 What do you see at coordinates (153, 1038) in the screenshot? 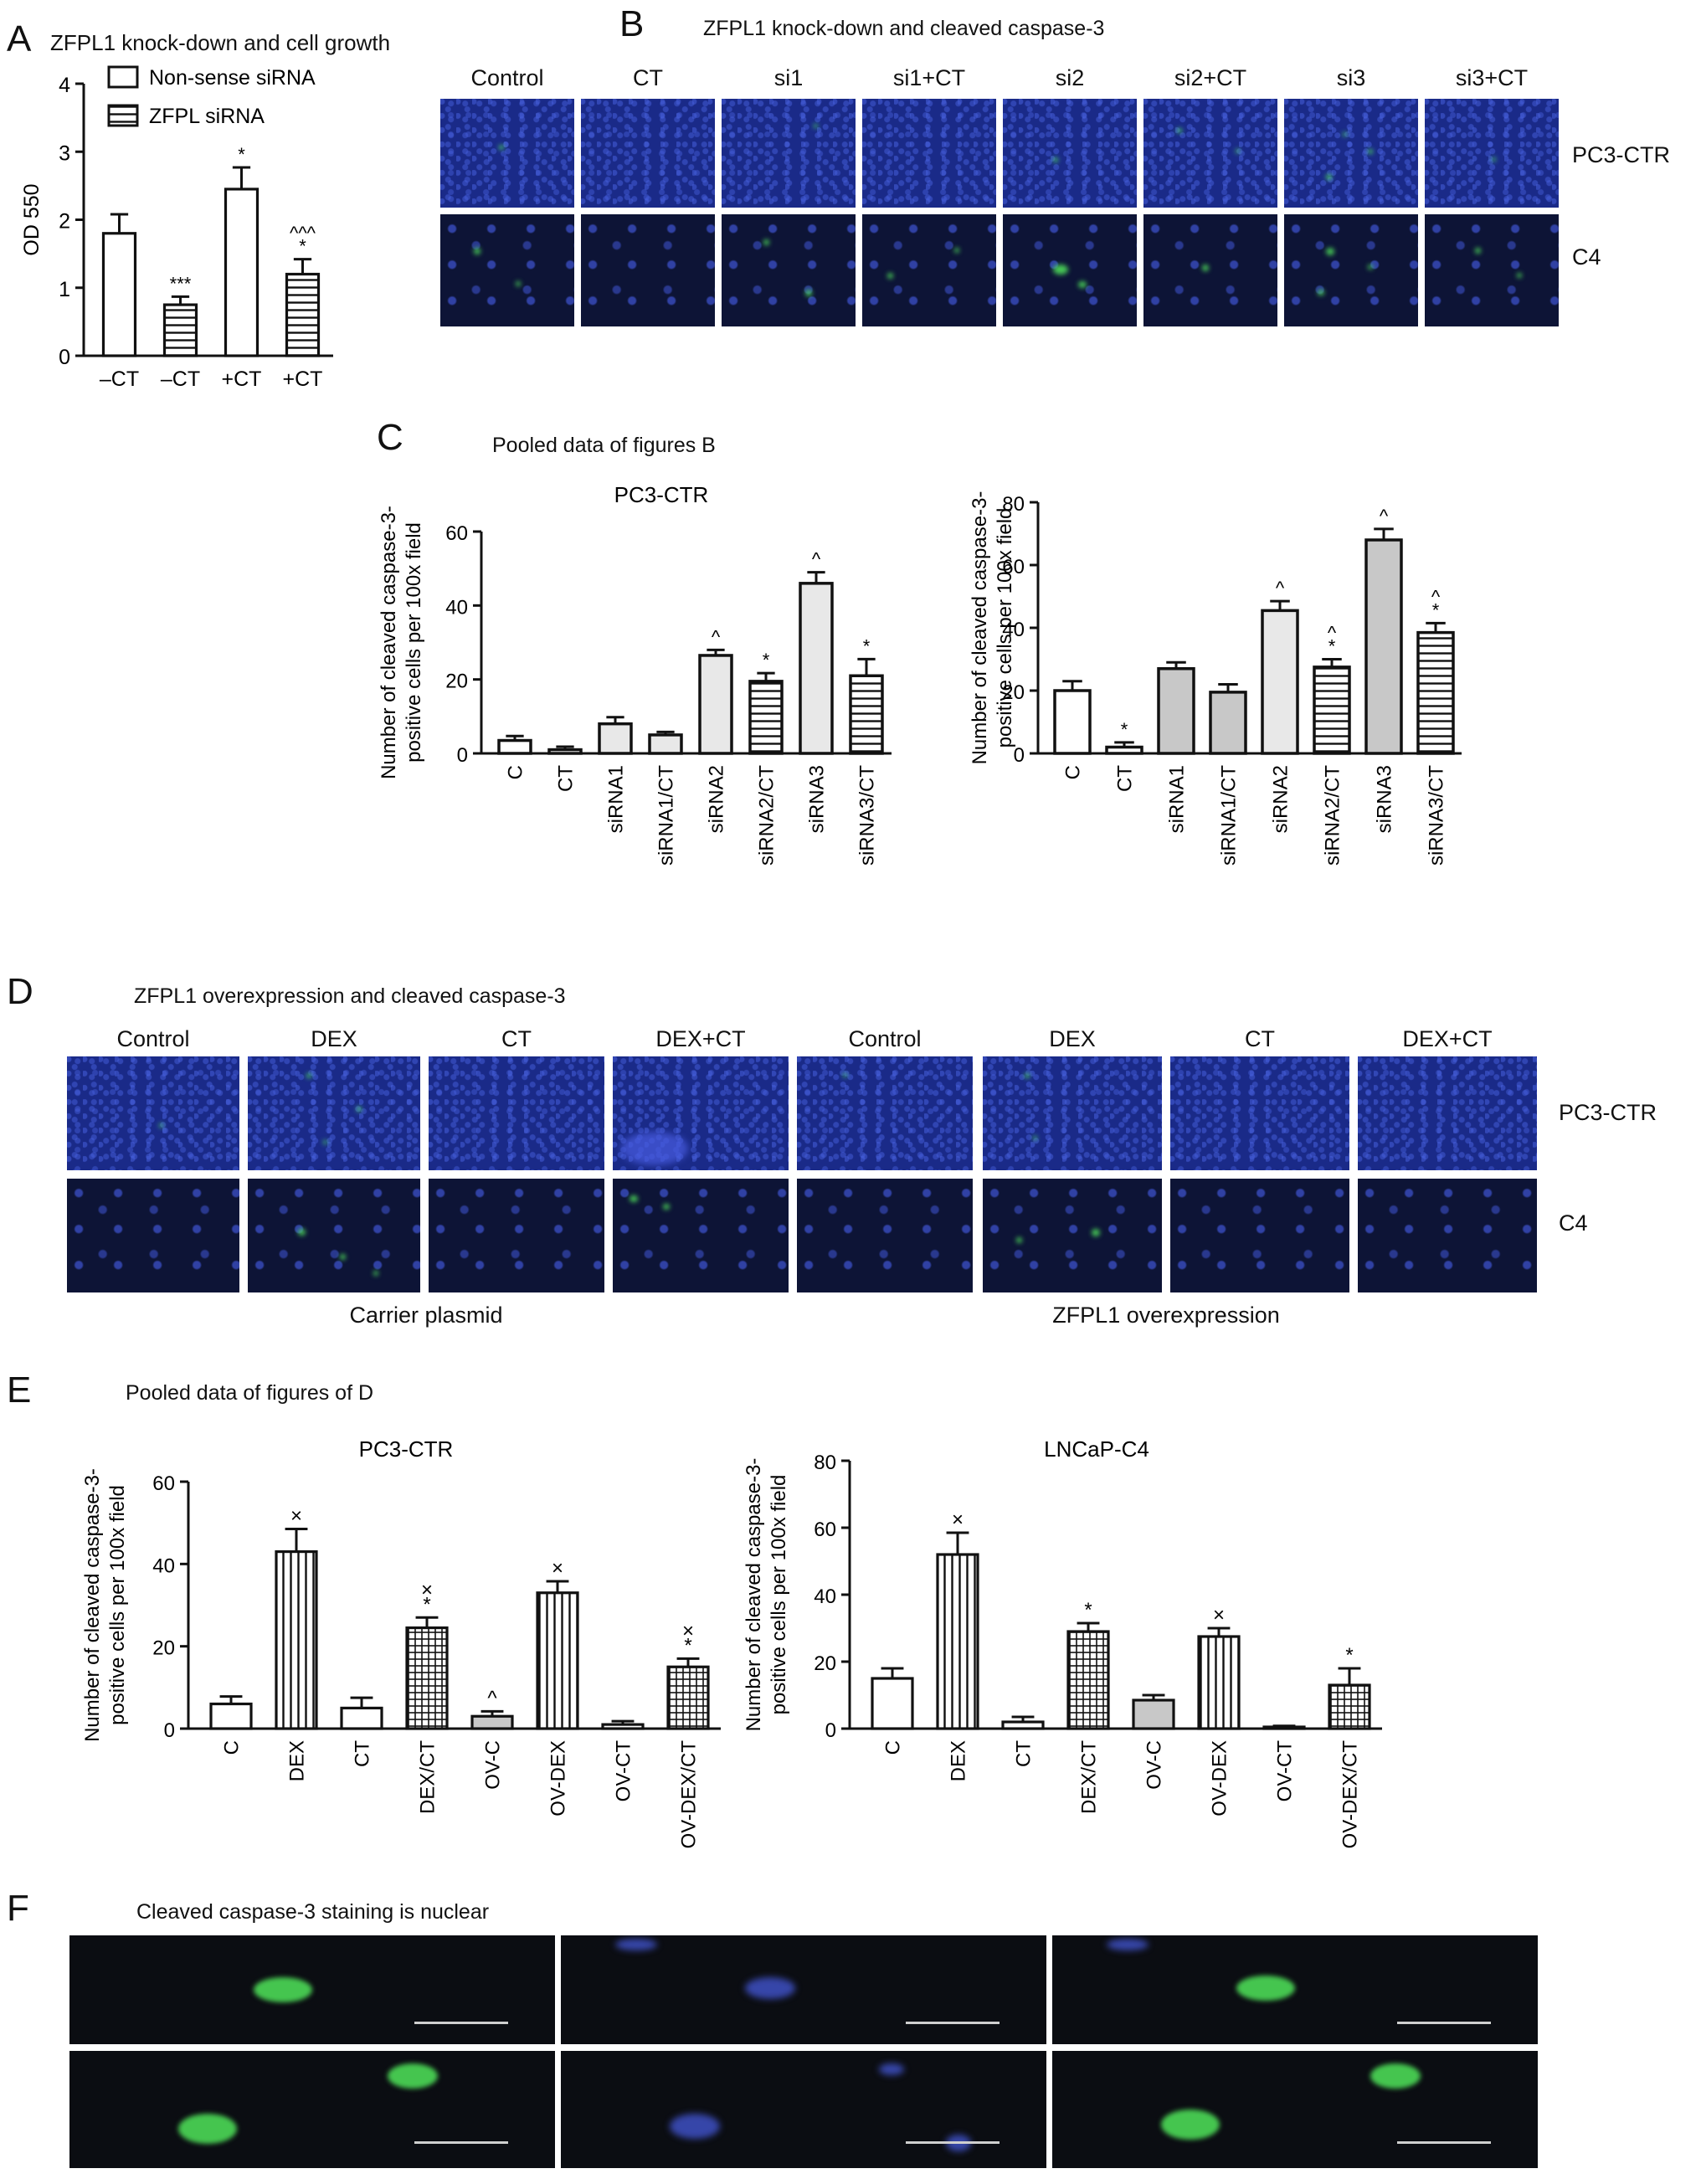
I see `d-col-label: Control` at bounding box center [153, 1038].